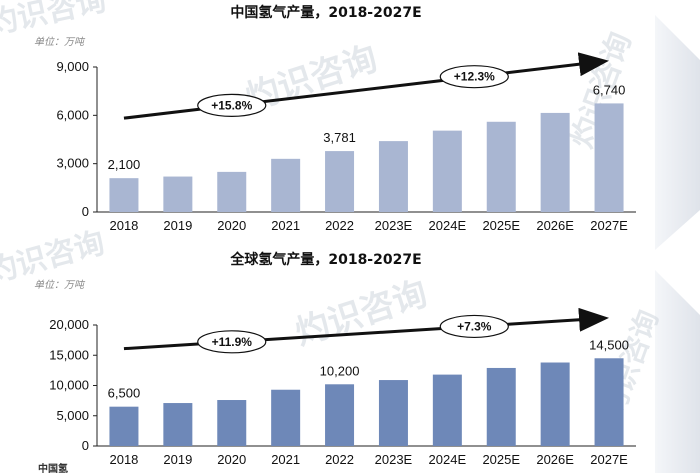 The height and width of the screenshot is (473, 700). I want to click on y-tick-label: 15,000, so click(69, 354).